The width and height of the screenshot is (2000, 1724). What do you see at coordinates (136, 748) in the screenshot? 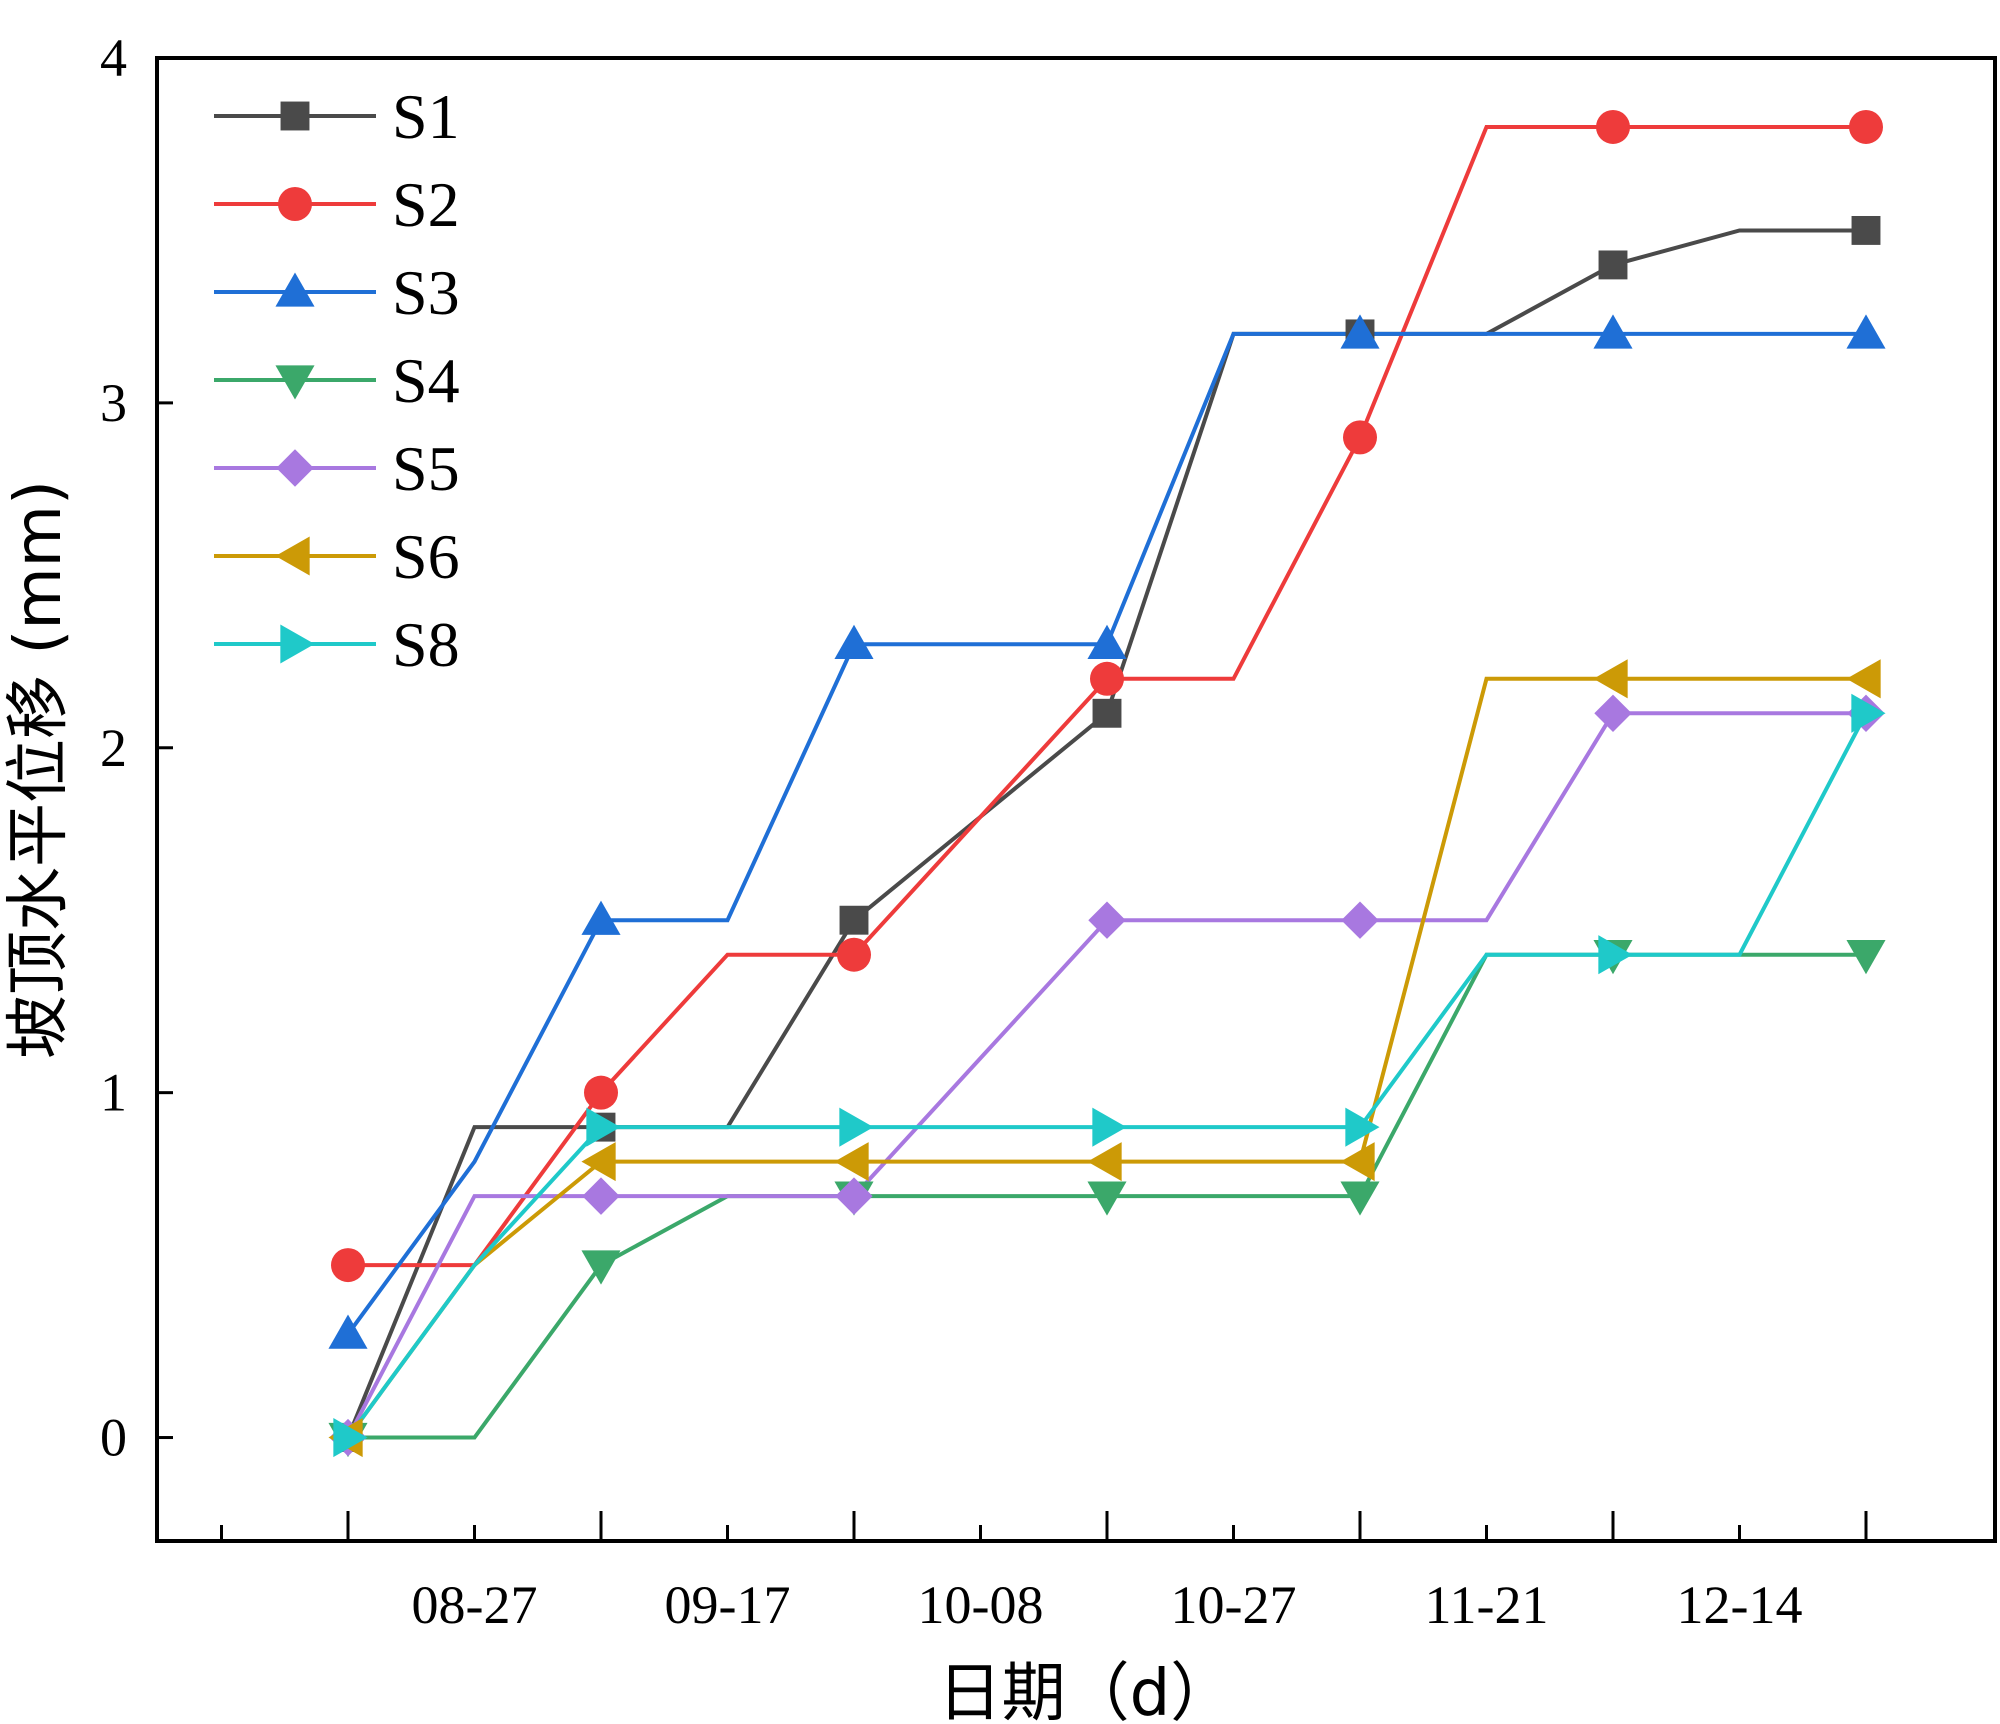
I see `y-axis: 0 1 2 3 4` at bounding box center [136, 748].